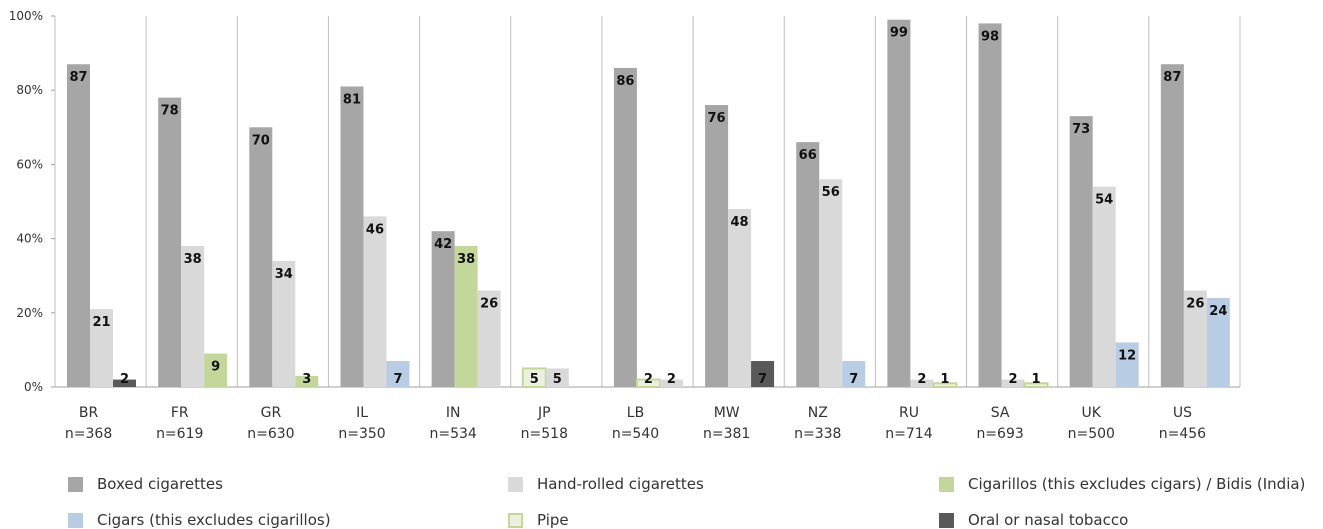 The width and height of the screenshot is (1323, 529). What do you see at coordinates (534, 379) in the screenshot?
I see `data-label: 5` at bounding box center [534, 379].